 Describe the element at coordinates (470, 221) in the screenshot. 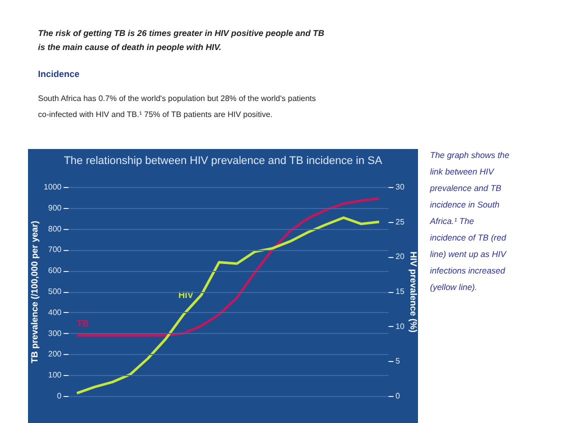

I see `text: The graph shows the link between HIV prevalence and TB incidence in South Africa.¹ The incidence of TB (red line) went up as HIV infections increased (yellow line).` at that location.